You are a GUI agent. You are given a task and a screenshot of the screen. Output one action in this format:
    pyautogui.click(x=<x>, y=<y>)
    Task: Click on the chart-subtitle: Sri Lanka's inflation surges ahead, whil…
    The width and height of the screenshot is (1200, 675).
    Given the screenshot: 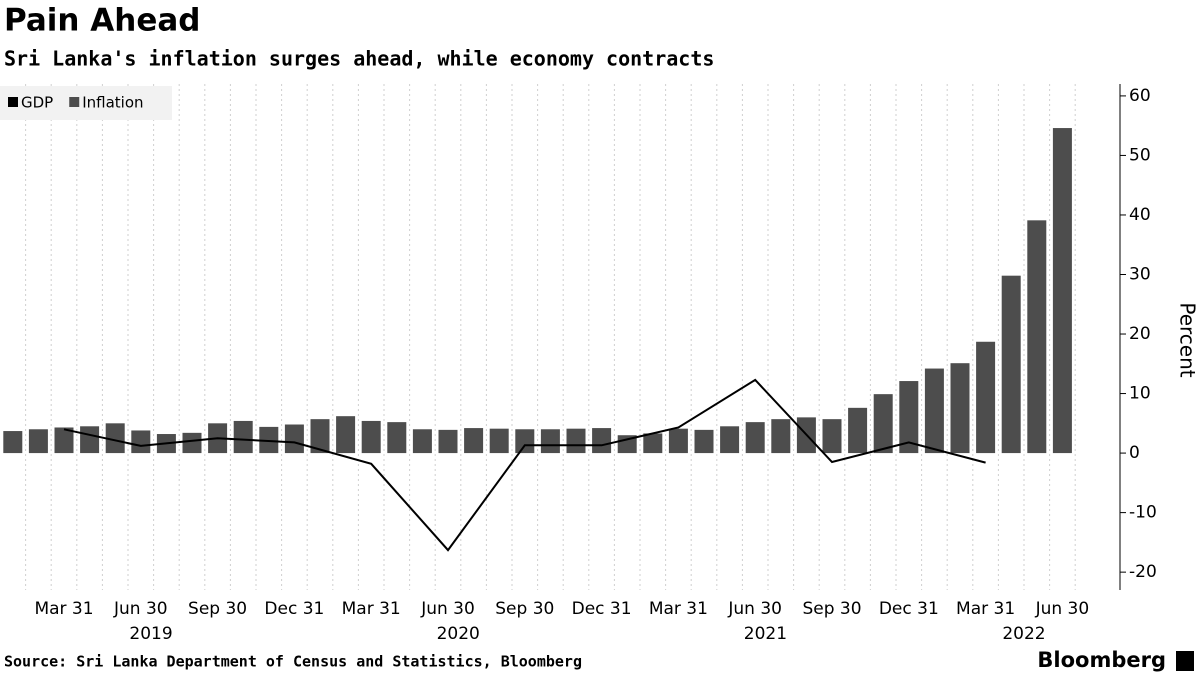 What is the action you would take?
    pyautogui.click(x=359, y=59)
    